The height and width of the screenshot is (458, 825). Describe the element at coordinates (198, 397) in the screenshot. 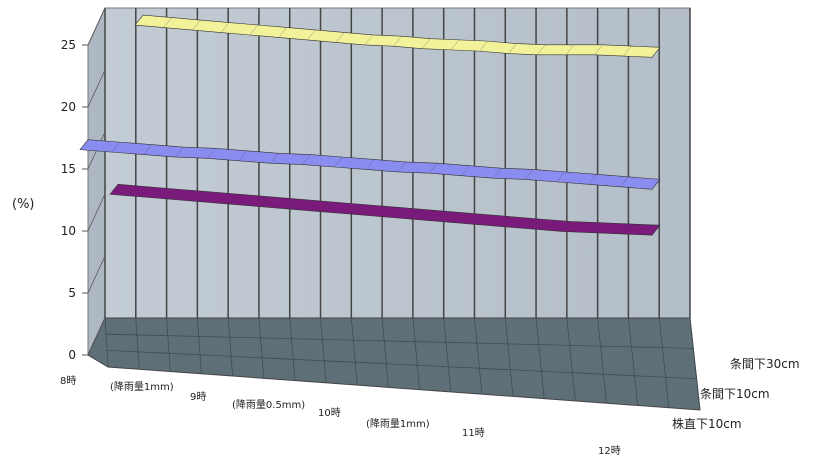

I see `x-tick-label: 9時` at that location.